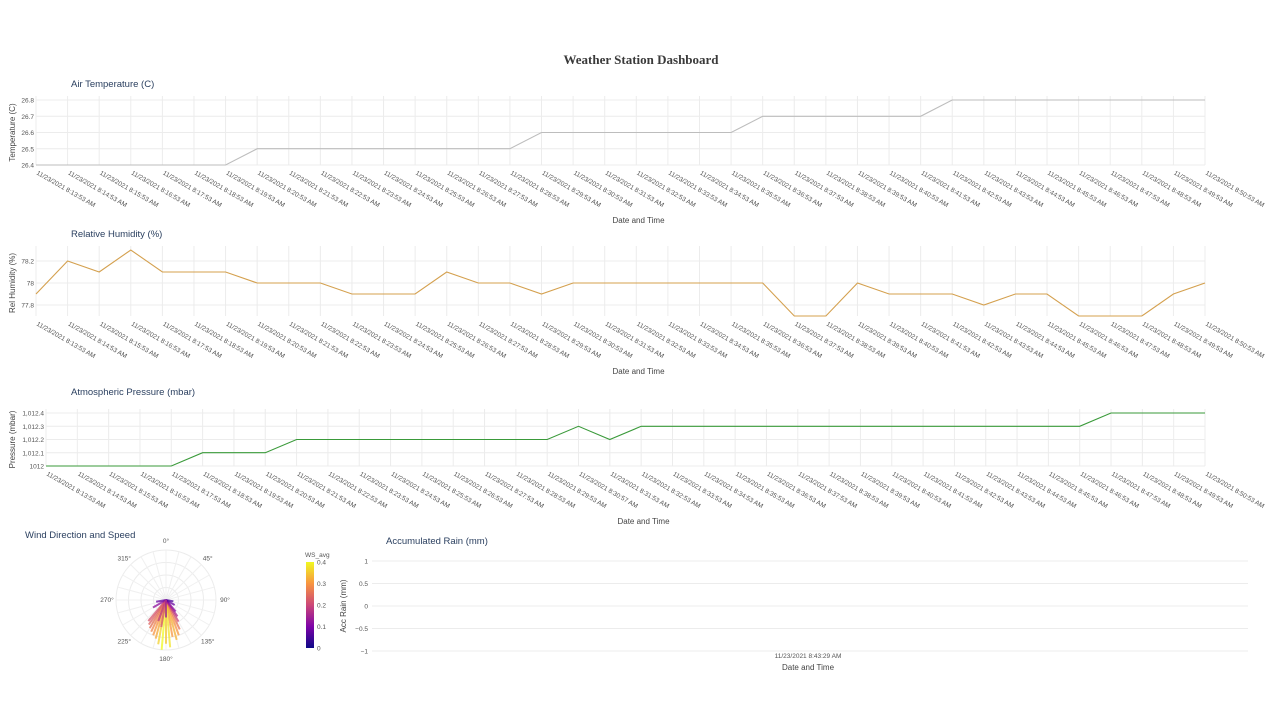 This screenshot has width=1280, height=720. Describe the element at coordinates (31, 284) in the screenshot. I see `y-tick-label: 78` at that location.